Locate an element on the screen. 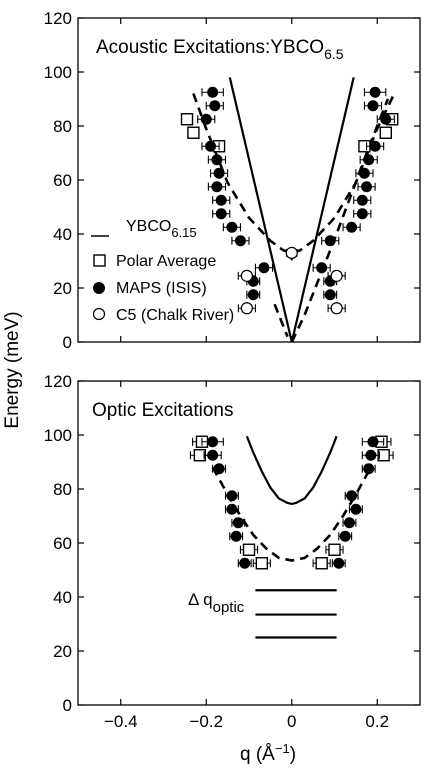  legend-filled-circle-marker is located at coordinates (99, 288).